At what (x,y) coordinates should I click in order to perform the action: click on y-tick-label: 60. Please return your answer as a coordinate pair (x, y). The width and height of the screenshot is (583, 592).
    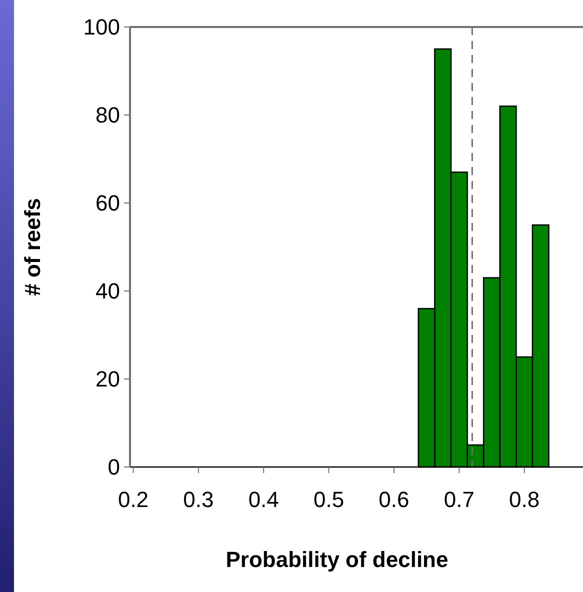
    Looking at the image, I should click on (108, 203).